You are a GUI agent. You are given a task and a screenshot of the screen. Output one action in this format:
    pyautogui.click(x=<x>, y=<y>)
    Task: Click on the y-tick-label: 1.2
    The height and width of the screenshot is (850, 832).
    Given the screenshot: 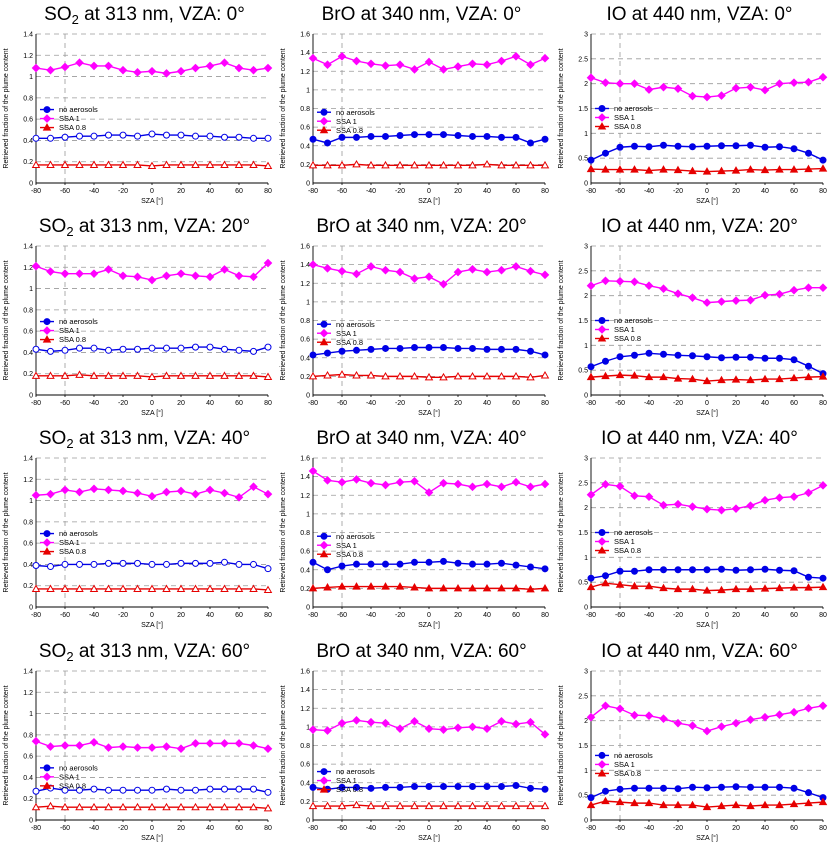 What is the action you would take?
    pyautogui.click(x=305, y=496)
    